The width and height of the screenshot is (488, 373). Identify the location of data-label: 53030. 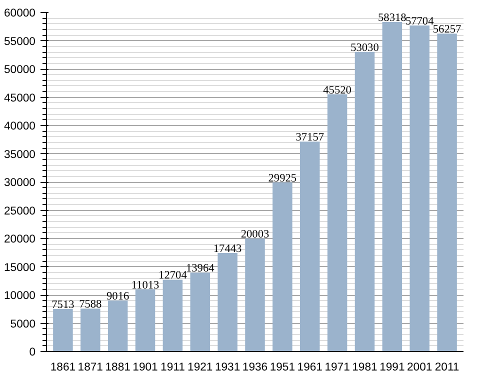
(365, 48).